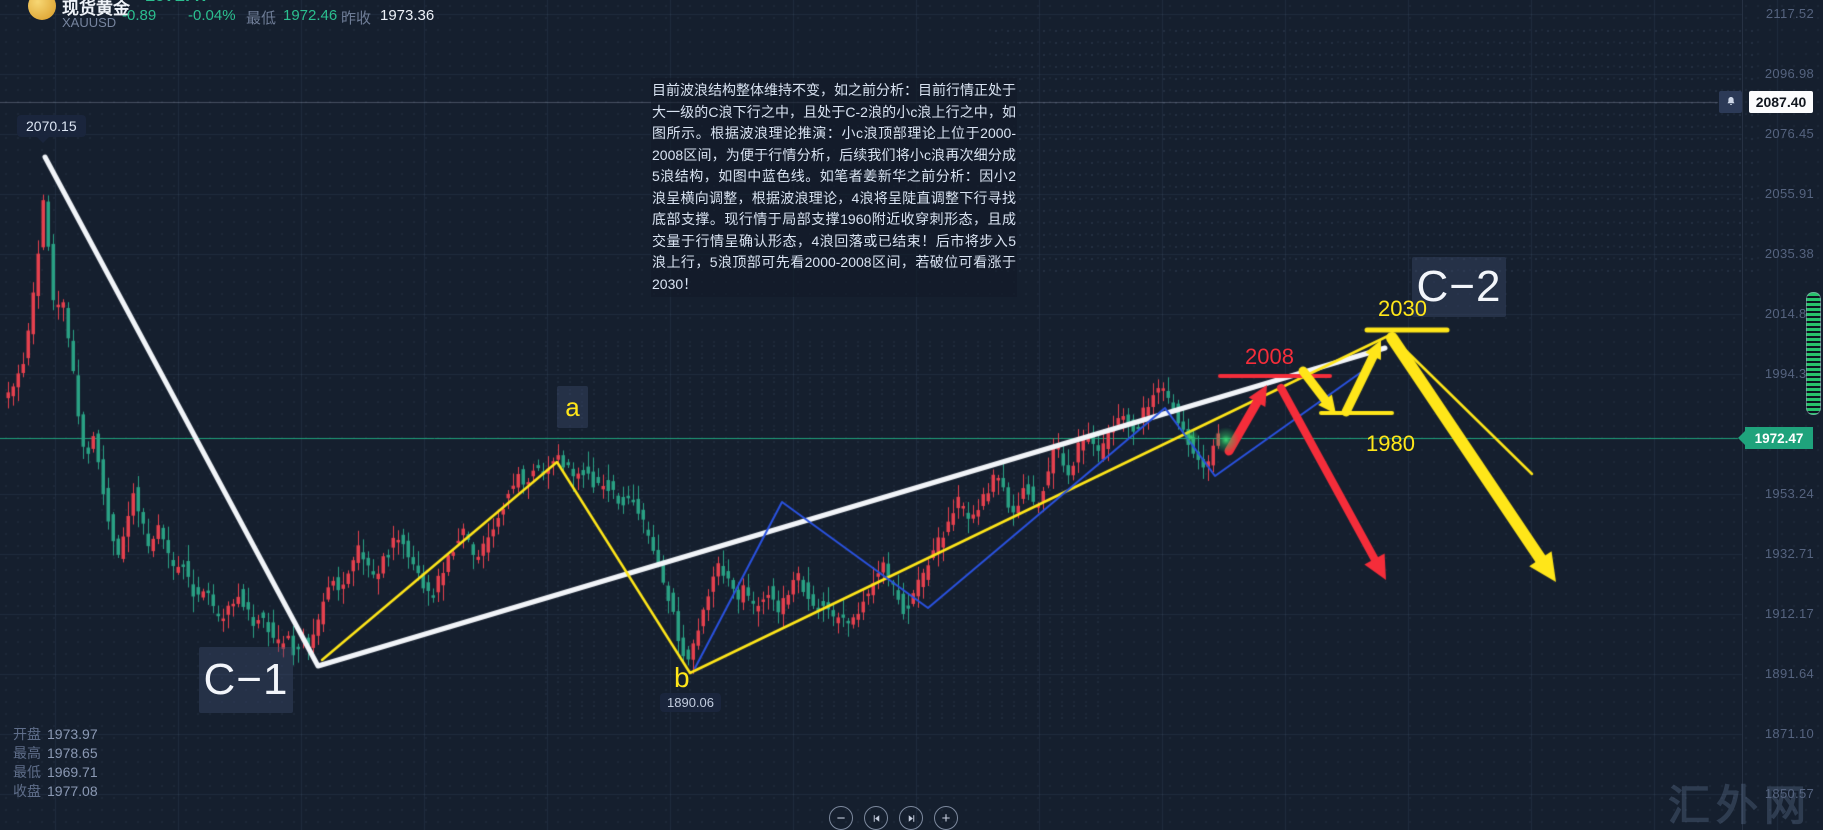  What do you see at coordinates (1269, 356) in the screenshot?
I see `level-label-2008: 2008` at bounding box center [1269, 356].